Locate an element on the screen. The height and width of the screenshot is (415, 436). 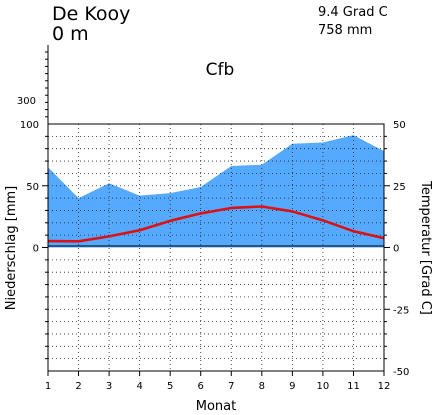
right-axis: -50 -25 0 25 50 is located at coordinates (396, 249).